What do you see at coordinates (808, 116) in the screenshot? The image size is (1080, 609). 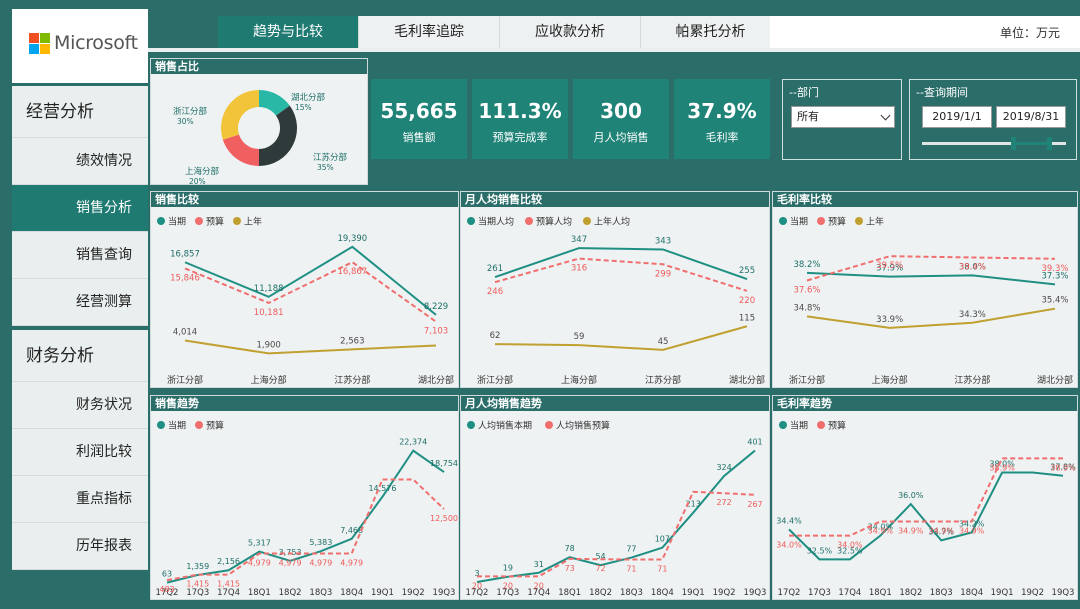 I see `department-value: 所有` at bounding box center [808, 116].